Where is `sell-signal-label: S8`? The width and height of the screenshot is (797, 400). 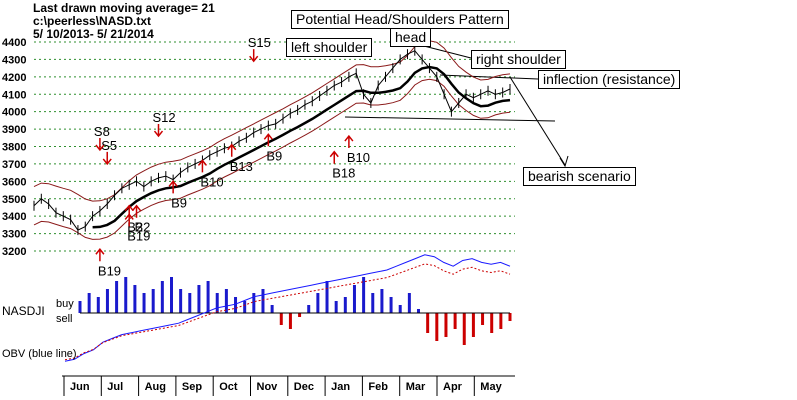
sell-signal-label: S8 is located at coordinates (102, 131).